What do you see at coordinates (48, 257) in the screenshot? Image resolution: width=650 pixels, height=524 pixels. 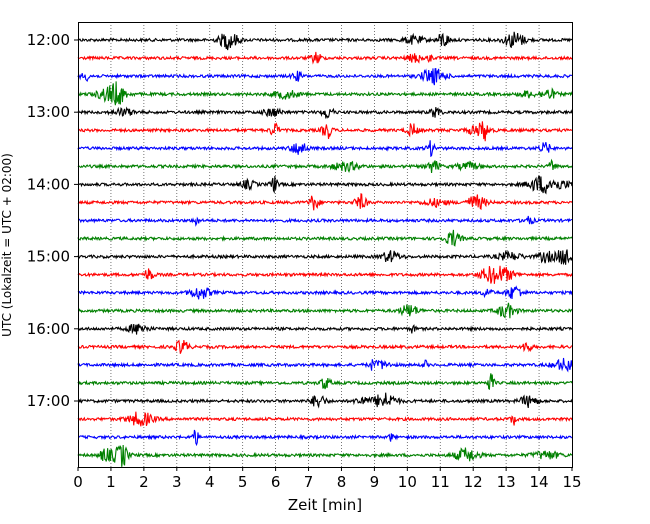 I see `y-tick-label: 15:00` at bounding box center [48, 257].